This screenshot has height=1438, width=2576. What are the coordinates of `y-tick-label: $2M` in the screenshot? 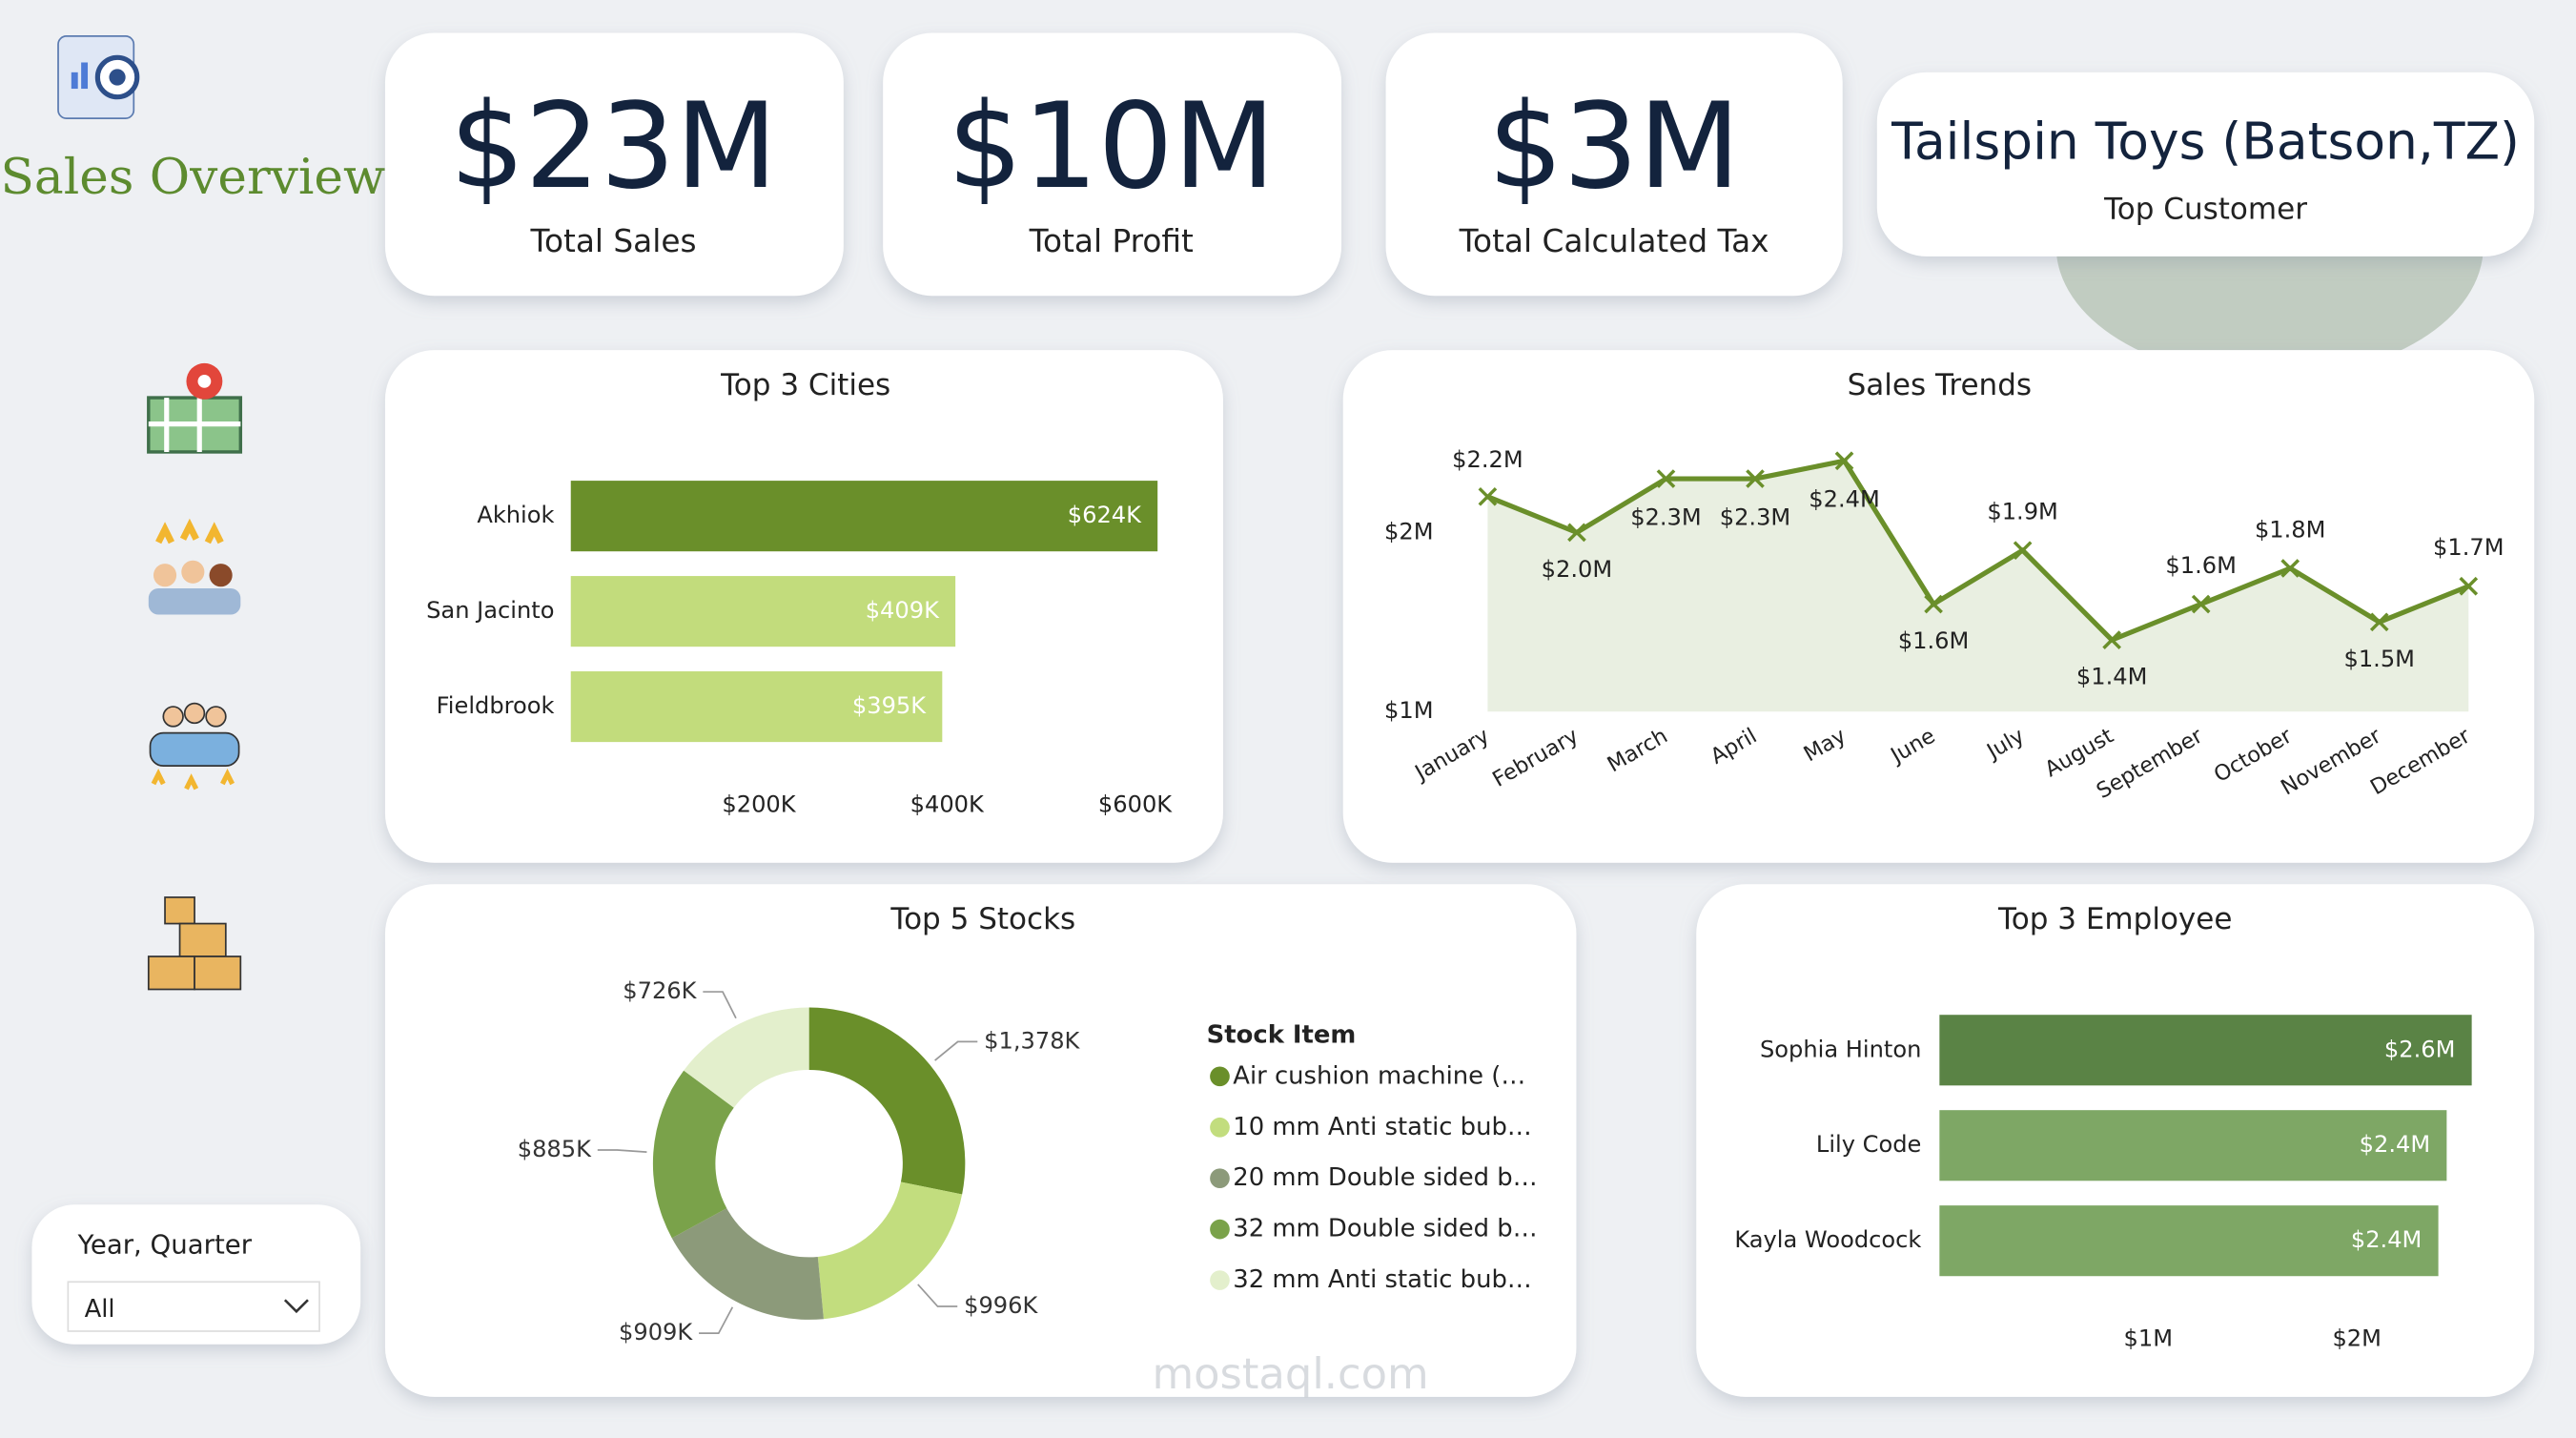 It's located at (1408, 531).